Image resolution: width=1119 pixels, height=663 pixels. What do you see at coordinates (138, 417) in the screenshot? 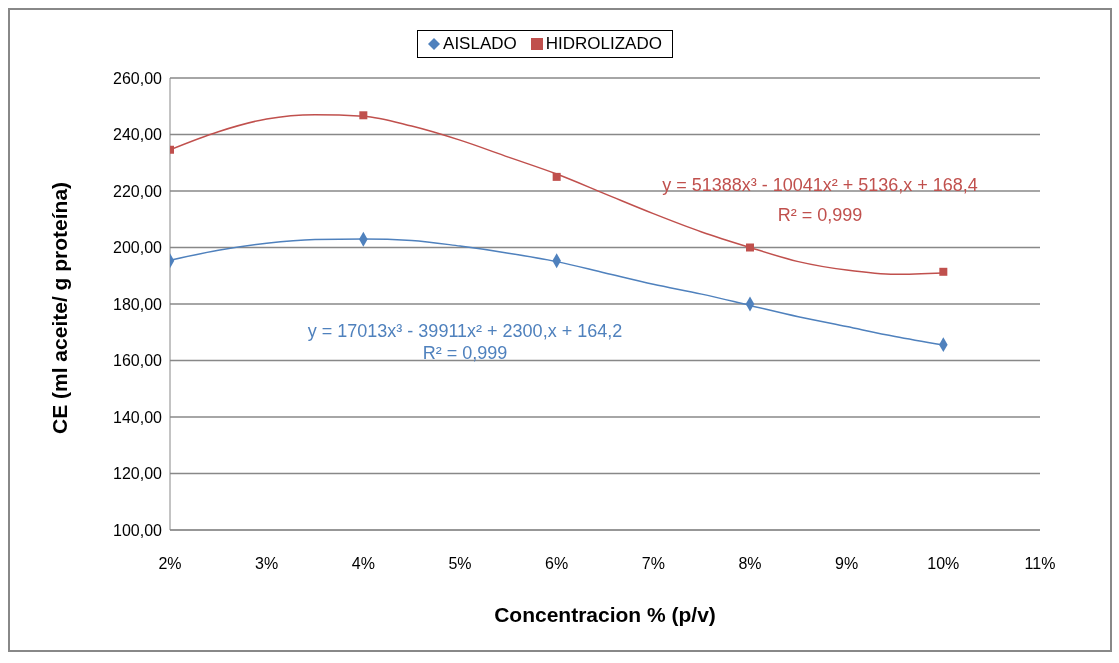
I see `y-tick-label: 140,00` at bounding box center [138, 417].